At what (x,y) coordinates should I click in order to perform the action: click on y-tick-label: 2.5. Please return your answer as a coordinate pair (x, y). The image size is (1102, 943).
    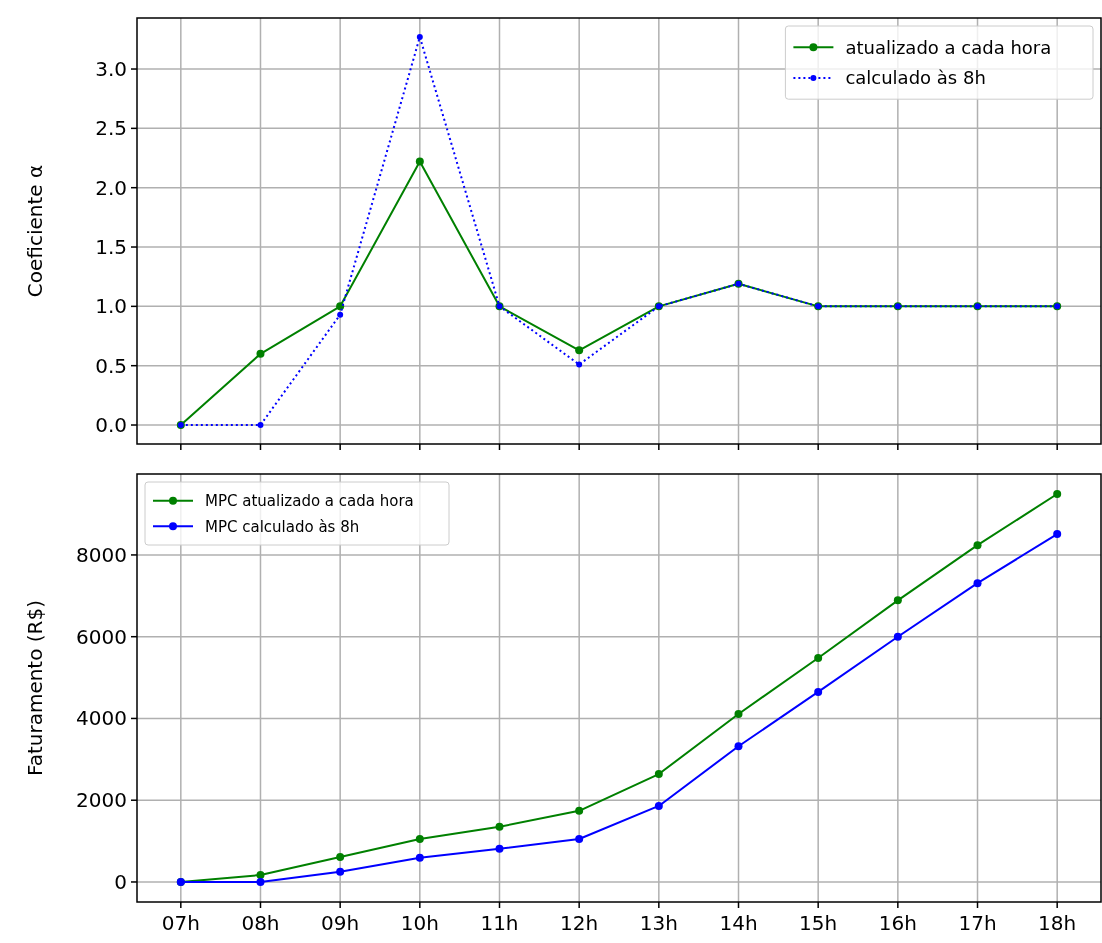
    Looking at the image, I should click on (111, 128).